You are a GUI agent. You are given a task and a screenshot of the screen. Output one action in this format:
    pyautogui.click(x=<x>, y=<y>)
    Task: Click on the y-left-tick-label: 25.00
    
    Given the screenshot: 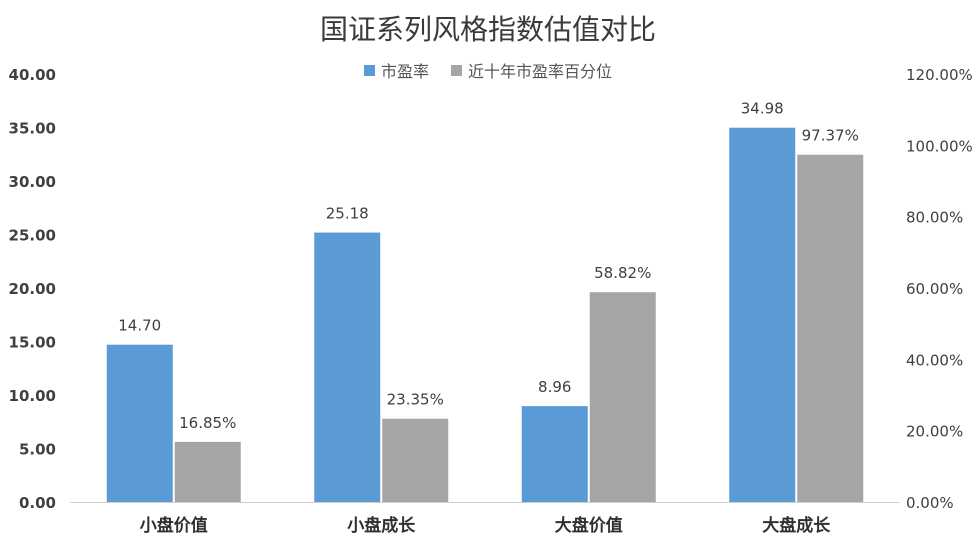 What is the action you would take?
    pyautogui.click(x=32, y=236)
    